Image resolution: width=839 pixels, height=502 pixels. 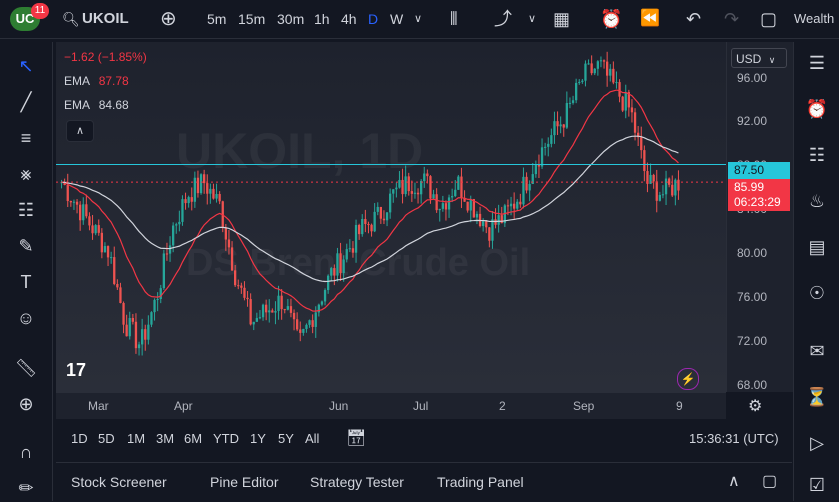 I want to click on chevron-up-icon: ∧, so click(x=734, y=481).